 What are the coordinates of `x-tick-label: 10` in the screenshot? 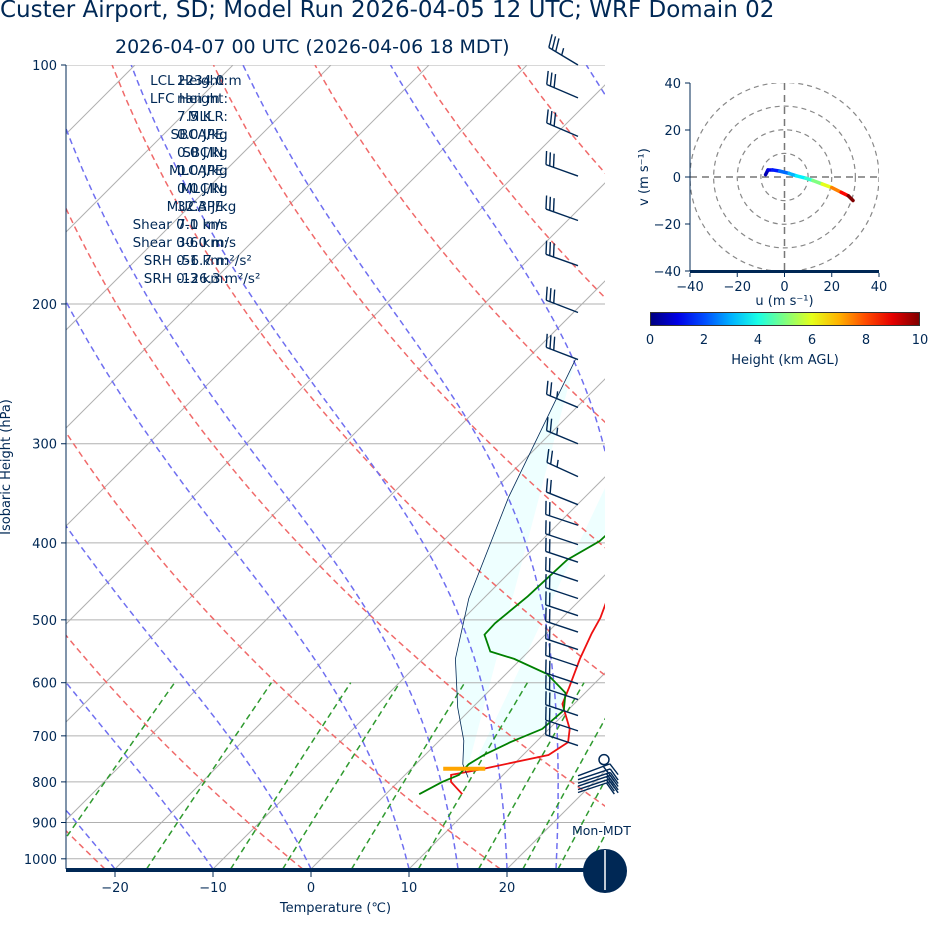 It's located at (409, 888).